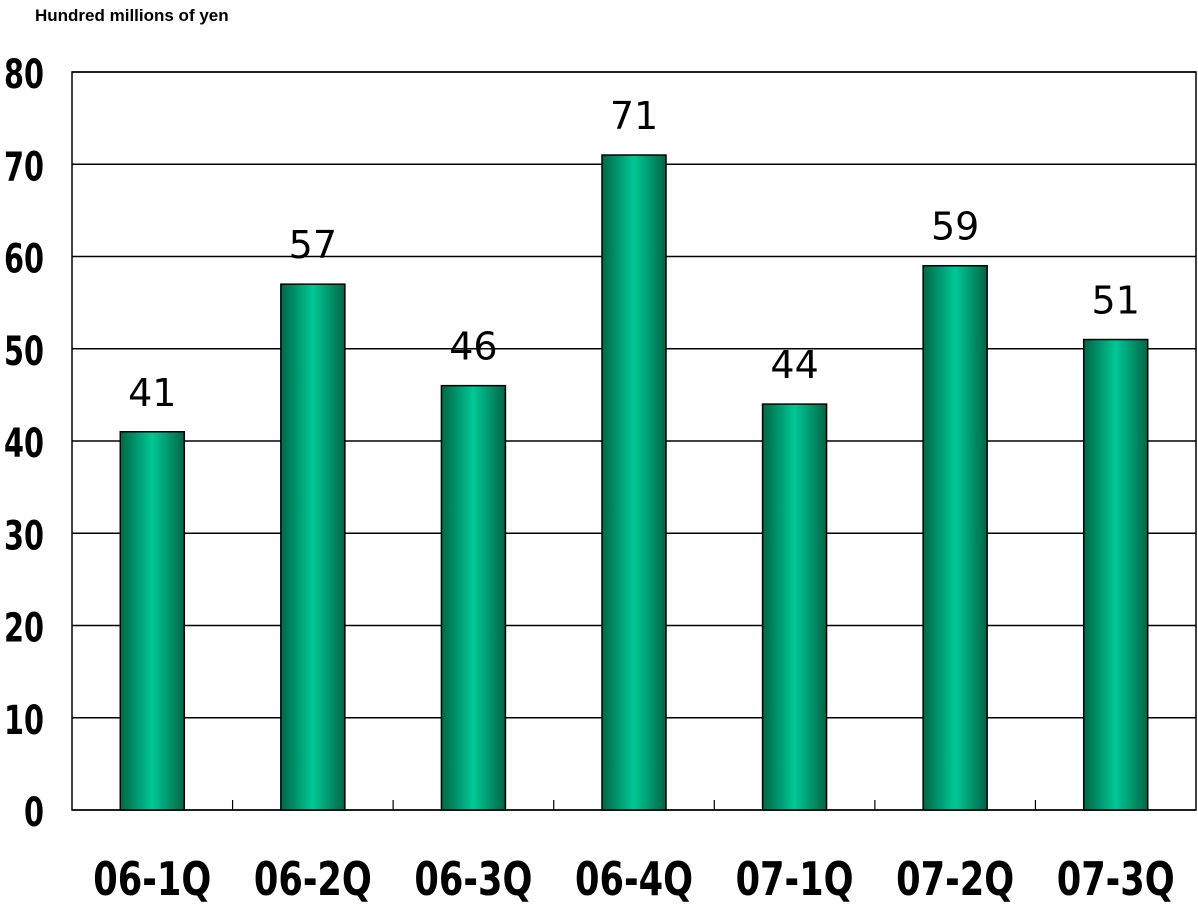 This screenshot has width=1198, height=904. Describe the element at coordinates (24, 75) in the screenshot. I see `y-tick-label: 80` at that location.